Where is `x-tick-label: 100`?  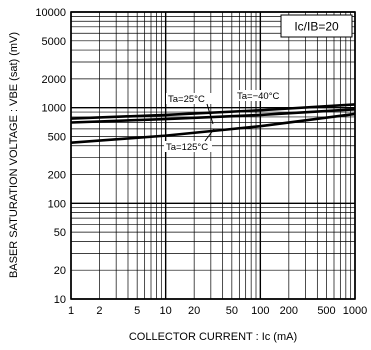
x-tick-label: 100 is located at coordinates (260, 311).